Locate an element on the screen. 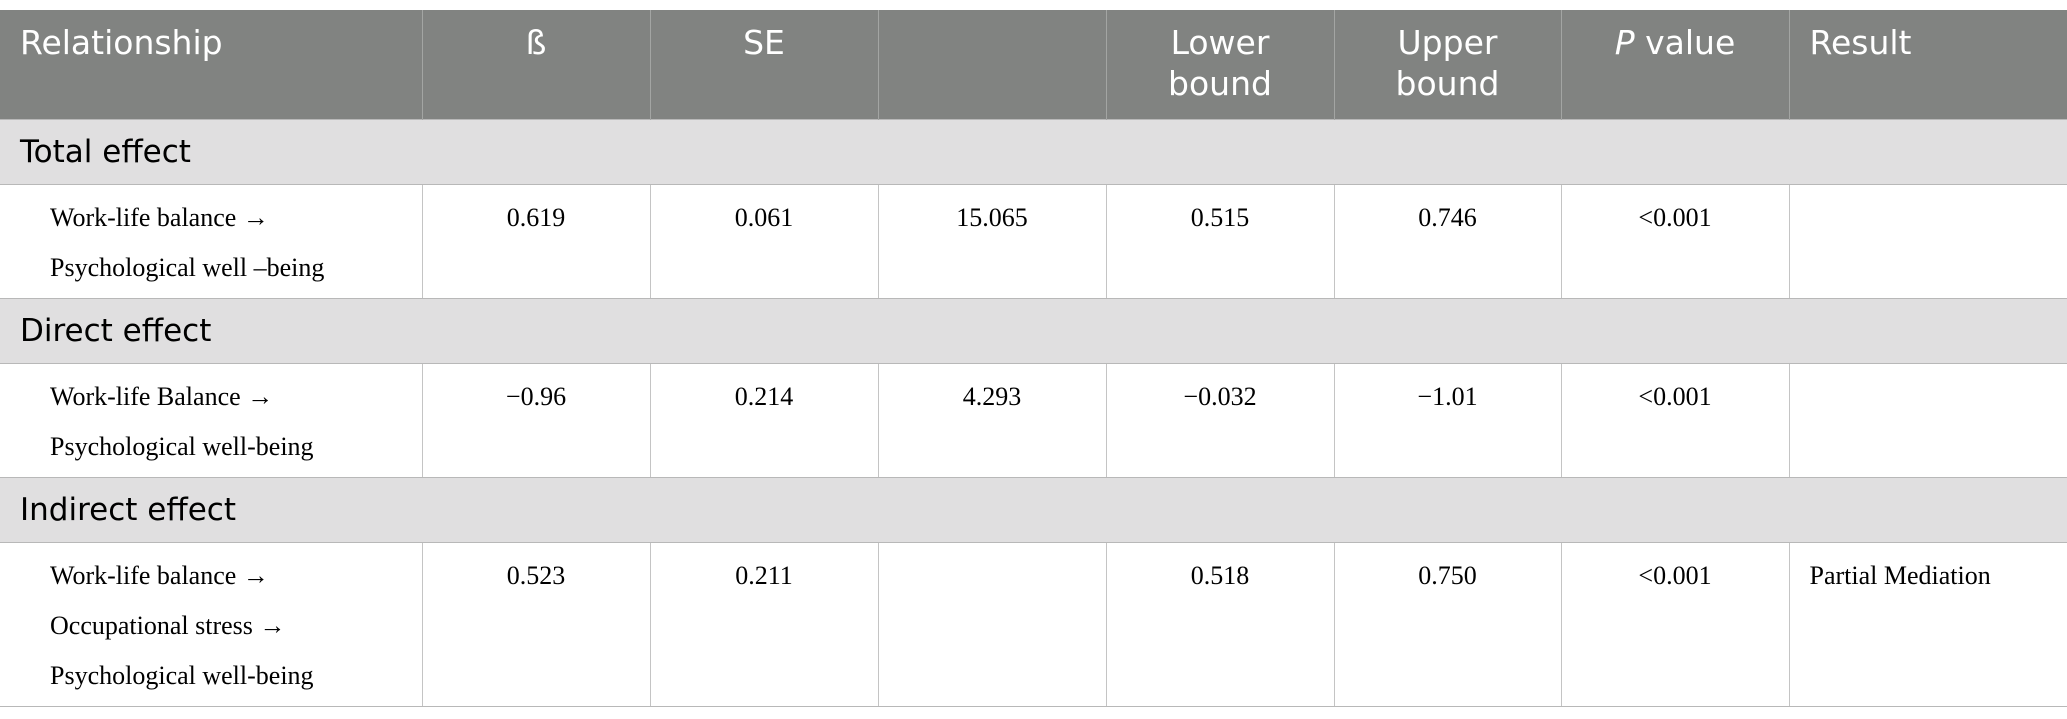 This screenshot has height=719, width=2067. header-text: Lower bound is located at coordinates (1220, 63).